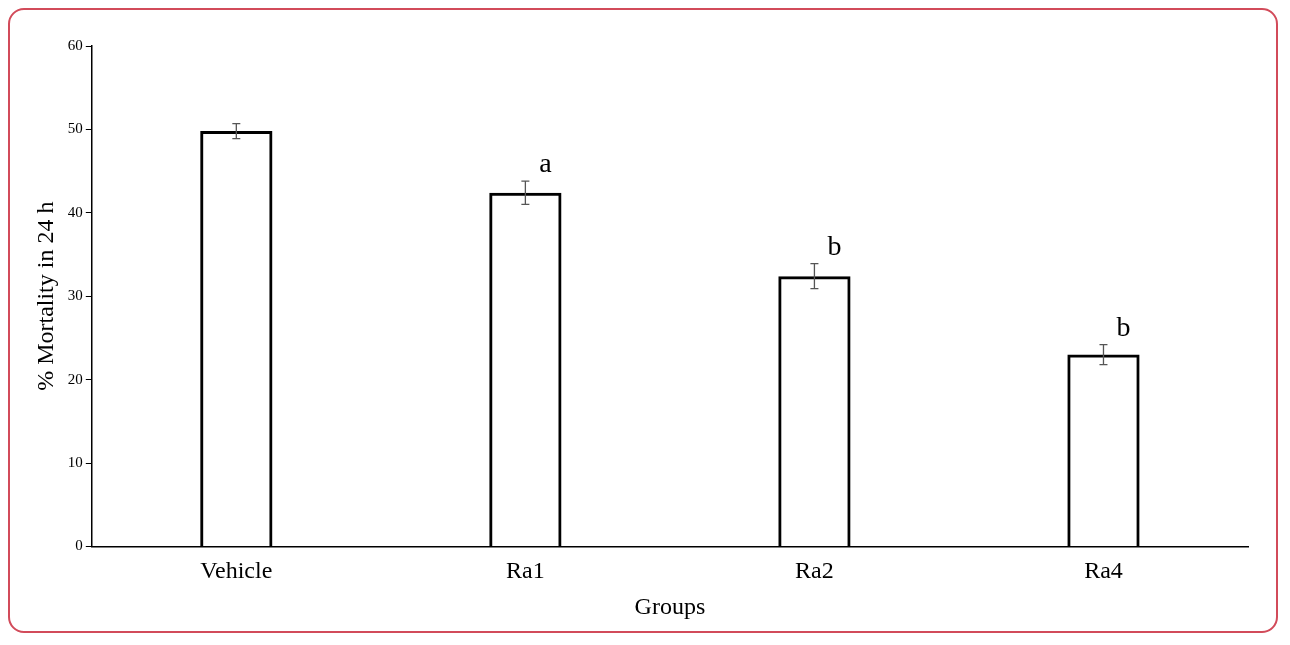 The image size is (1290, 645). What do you see at coordinates (75, 128) in the screenshot?
I see `y-tick-label: 50` at bounding box center [75, 128].